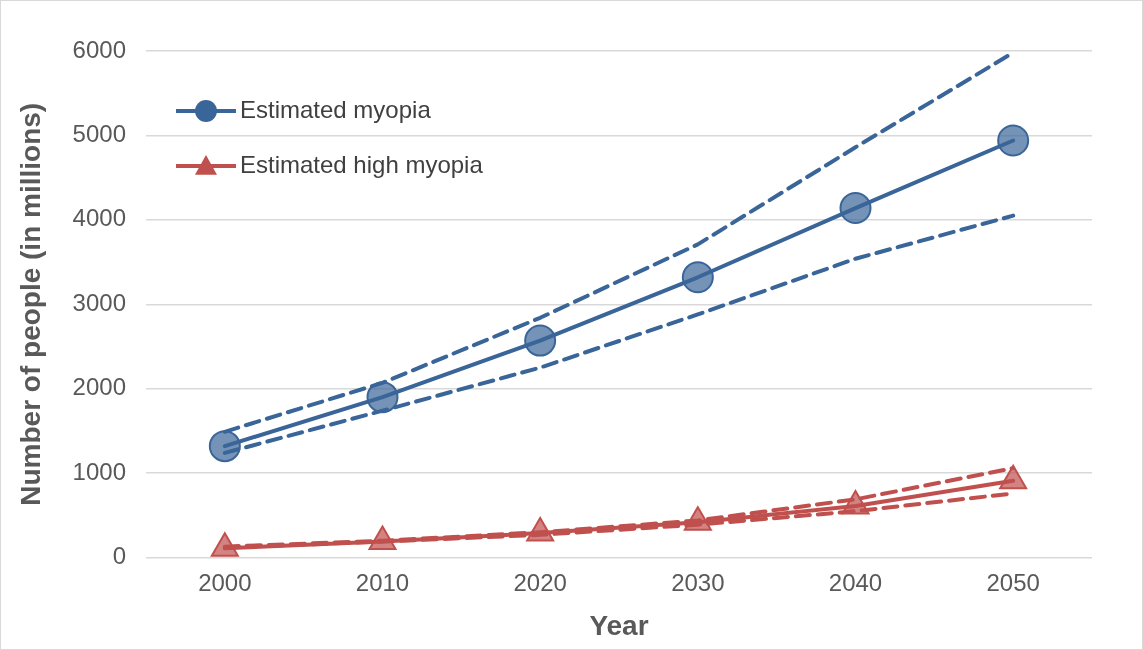 This screenshot has height=650, width=1143. Describe the element at coordinates (99, 471) in the screenshot. I see `y-tick-label: 1000` at that location.